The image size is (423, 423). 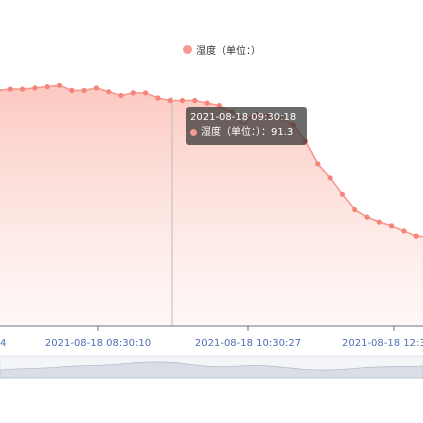 What do you see at coordinates (248, 343) in the screenshot?
I see `x-tick-label: 2021-08-18 10:30:27` at bounding box center [248, 343].